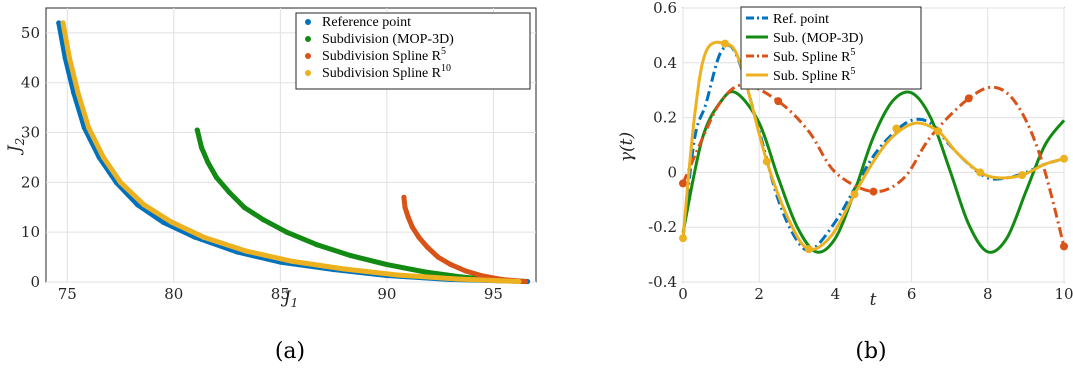  I want to click on panel-b-ylabel: γ(t), so click(627, 147).